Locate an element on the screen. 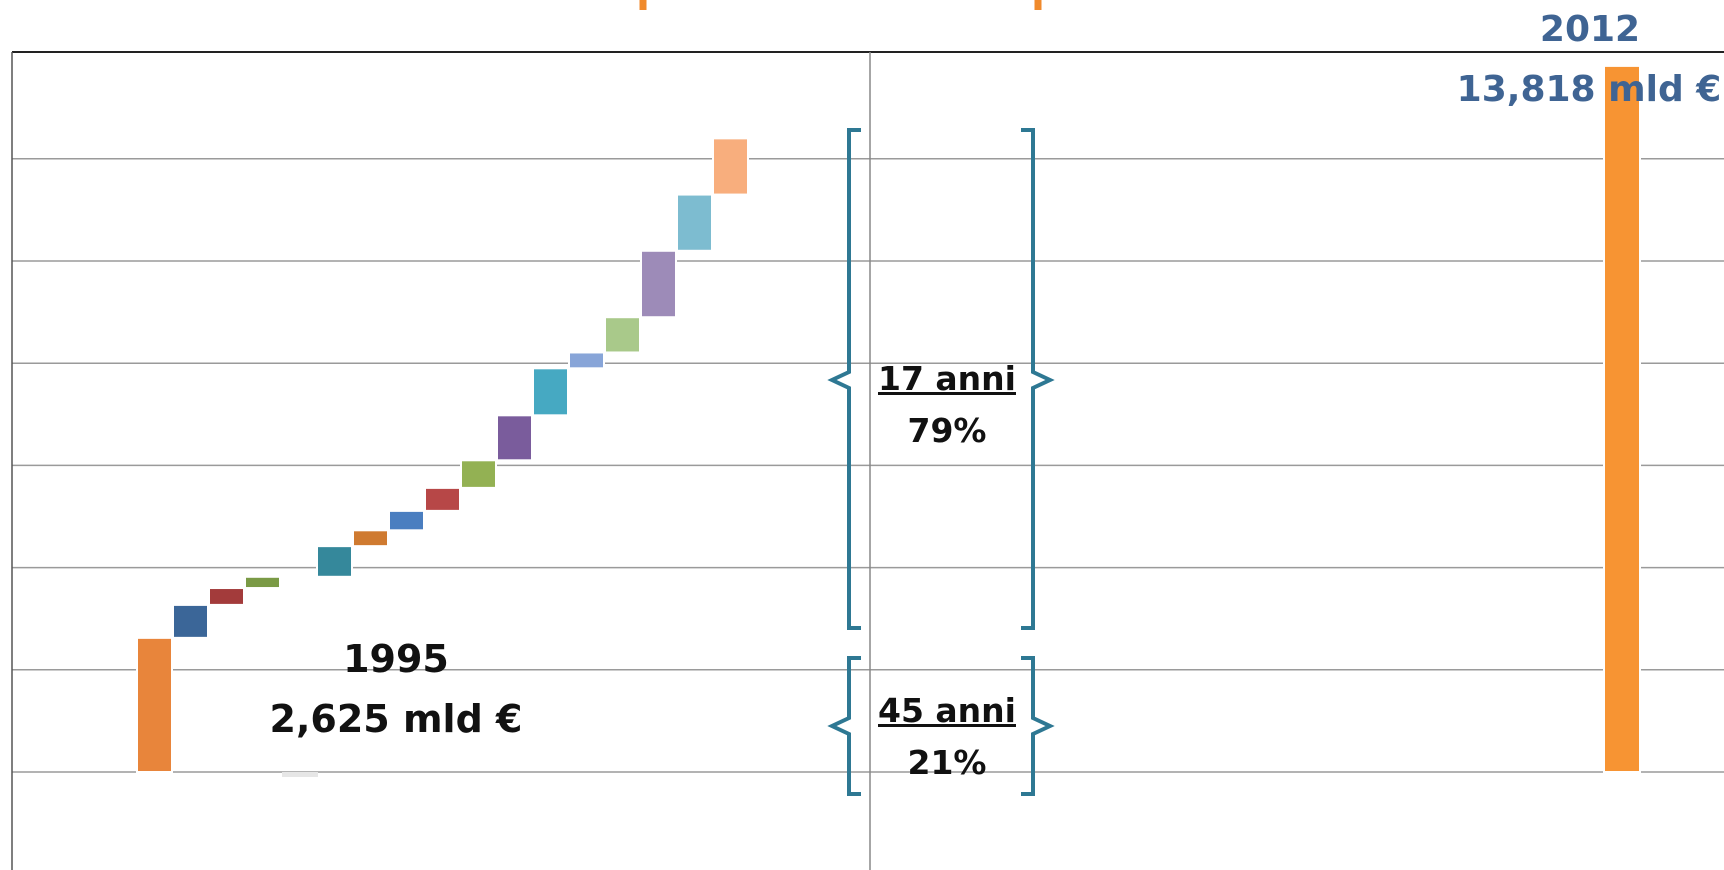 Image resolution: width=1724 pixels, height=870 pixels. bar-start-1995 is located at coordinates (154, 704).